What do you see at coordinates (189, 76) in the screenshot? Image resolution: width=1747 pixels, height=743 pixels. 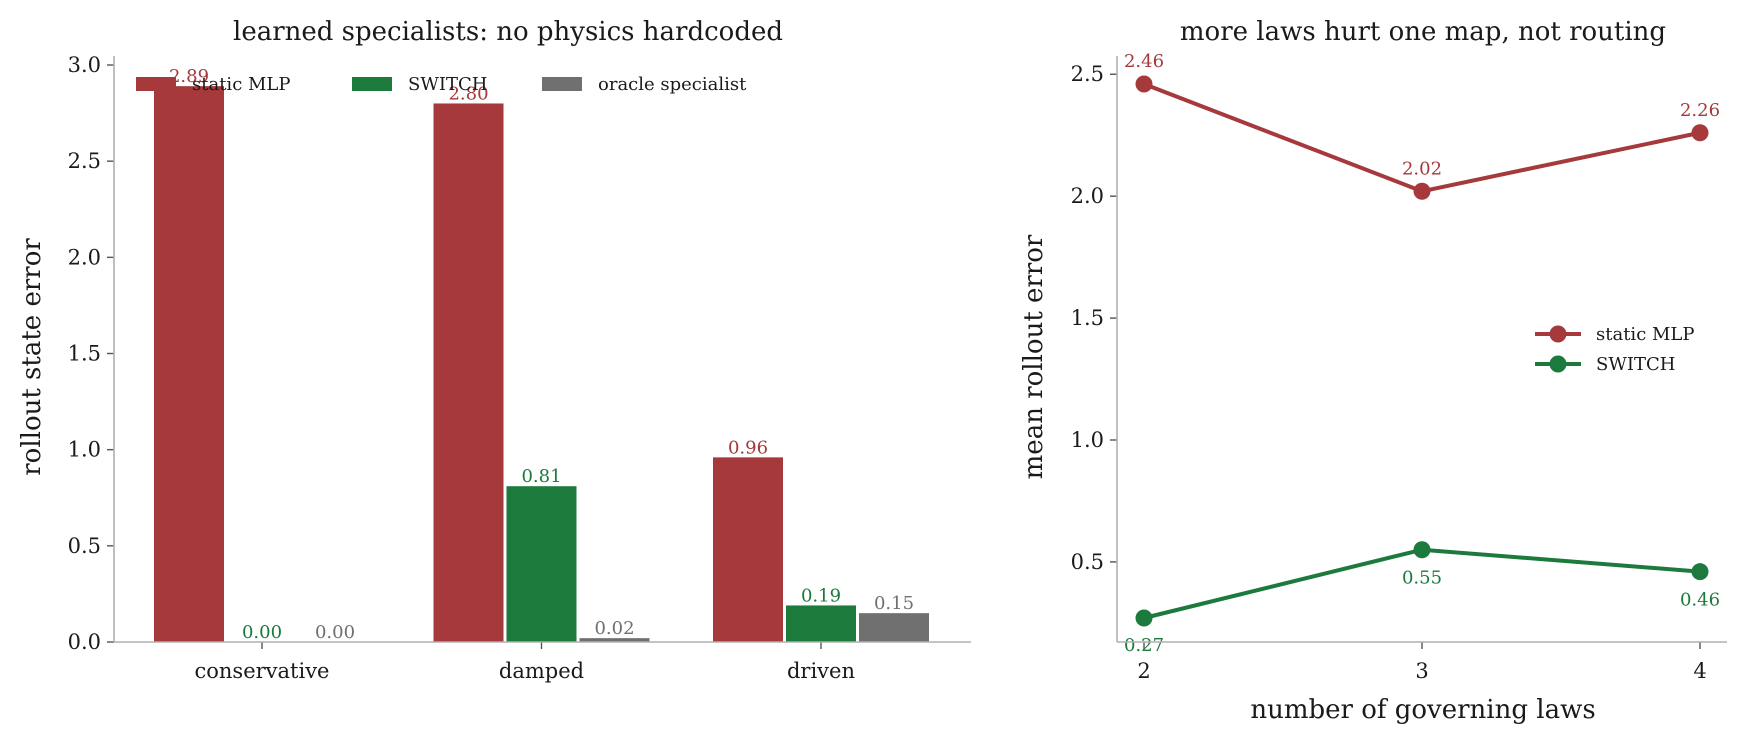 I see `bar-data-label: 2.89` at bounding box center [189, 76].